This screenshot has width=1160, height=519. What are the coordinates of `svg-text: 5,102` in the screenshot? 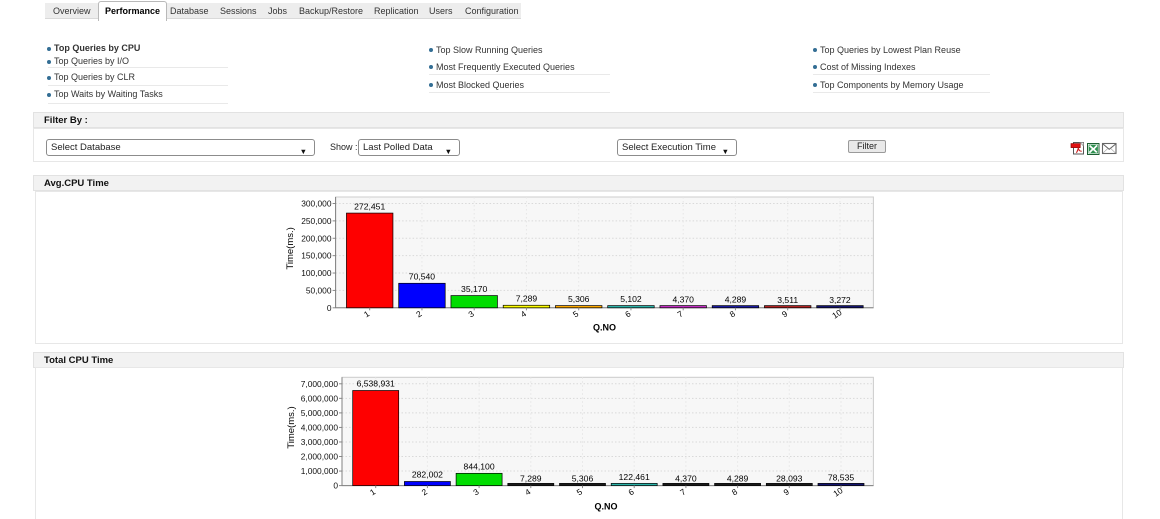 It's located at (631, 299).